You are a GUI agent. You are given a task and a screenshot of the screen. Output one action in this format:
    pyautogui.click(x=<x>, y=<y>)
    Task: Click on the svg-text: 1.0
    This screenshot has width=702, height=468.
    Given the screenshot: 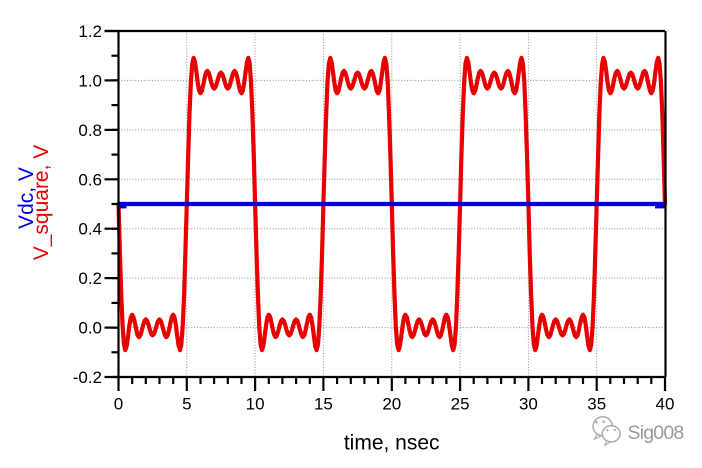 What is the action you would take?
    pyautogui.click(x=90, y=80)
    